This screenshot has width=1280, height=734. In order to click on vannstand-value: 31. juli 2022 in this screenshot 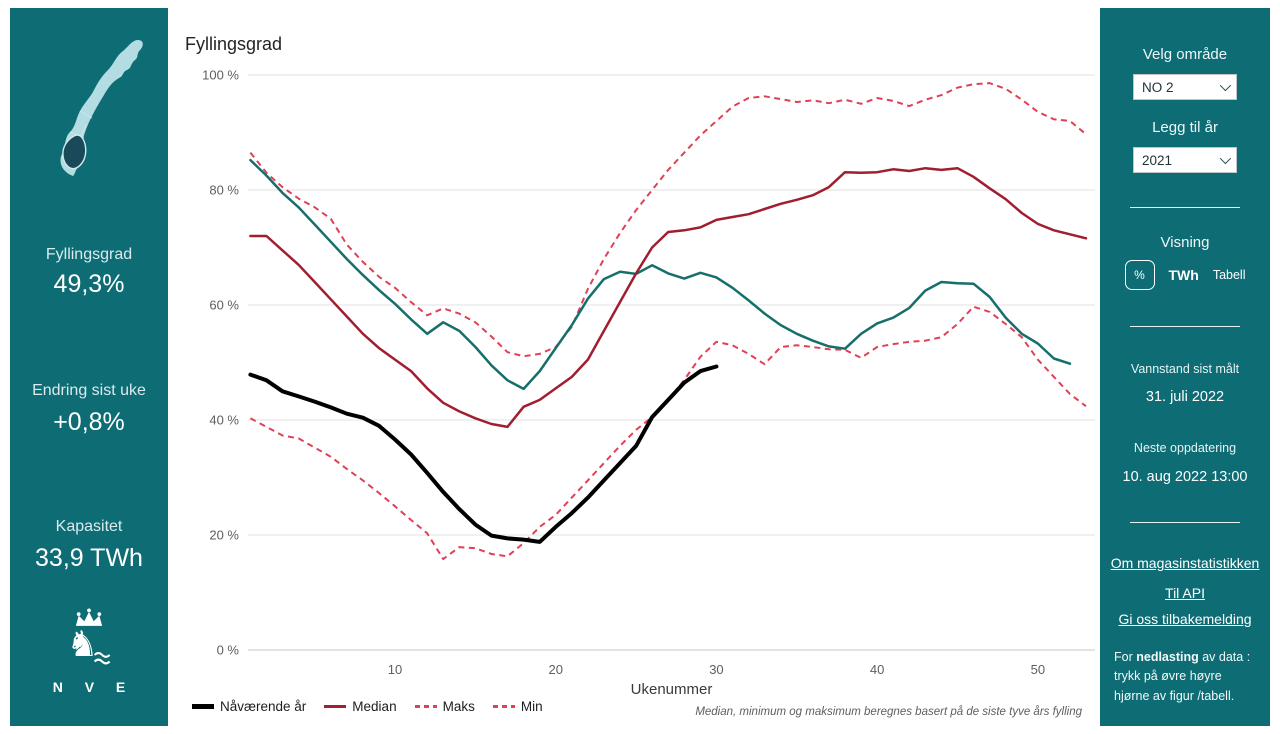, I will do `click(1185, 397)`.